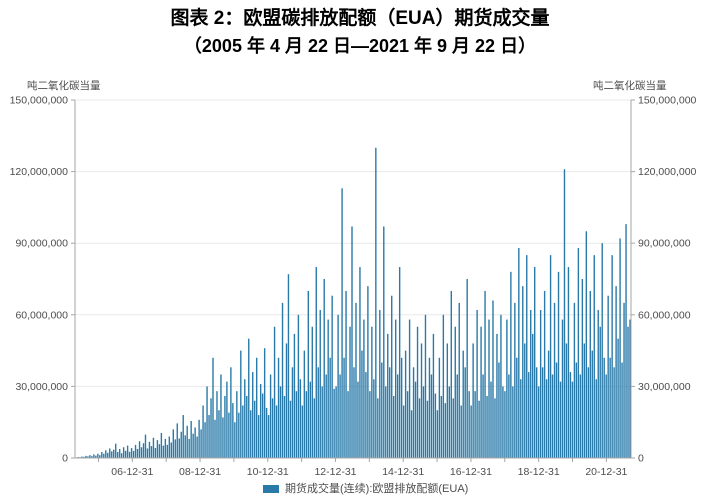  Describe the element at coordinates (471, 472) in the screenshot. I see `x-tick-label: 16-12-31` at that location.